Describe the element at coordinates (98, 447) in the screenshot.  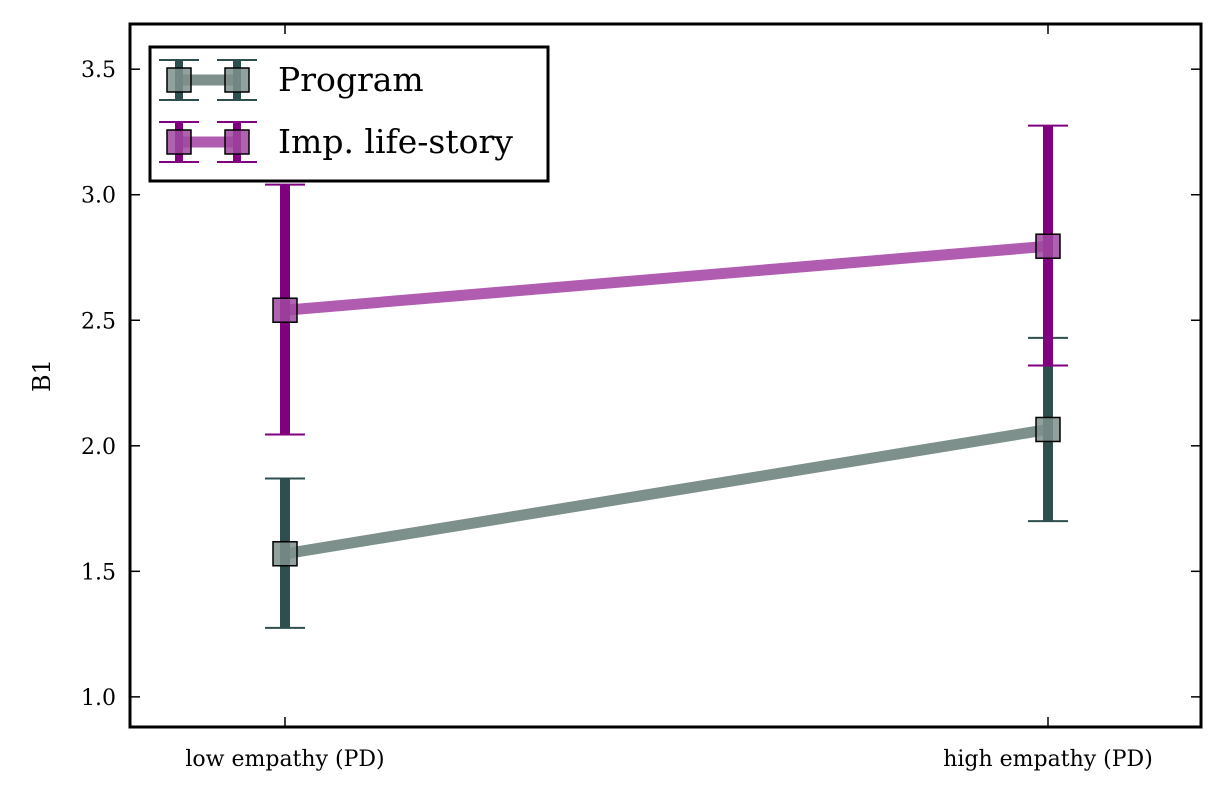
I see `y-tick-label: 2.0` at that location.